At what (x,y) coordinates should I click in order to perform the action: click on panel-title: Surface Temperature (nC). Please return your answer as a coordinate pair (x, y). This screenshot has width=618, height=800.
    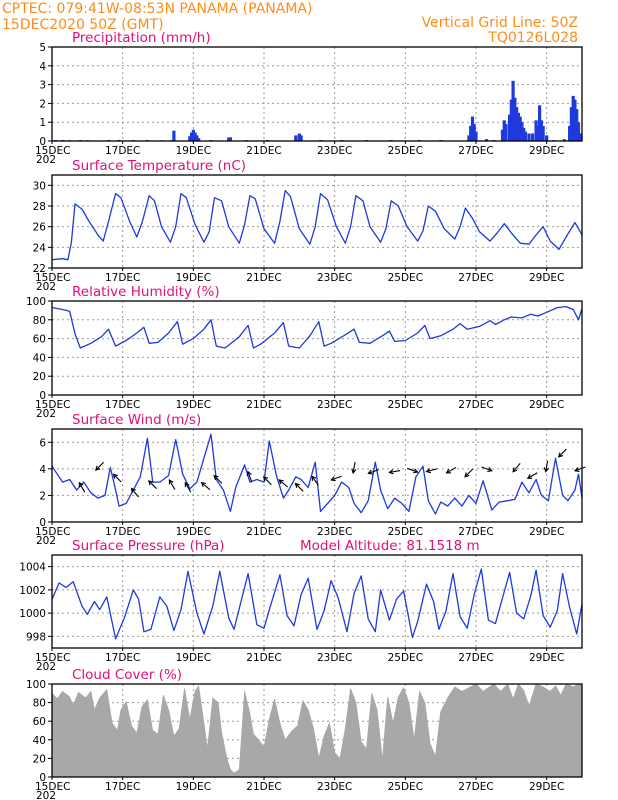
    Looking at the image, I should click on (159, 166).